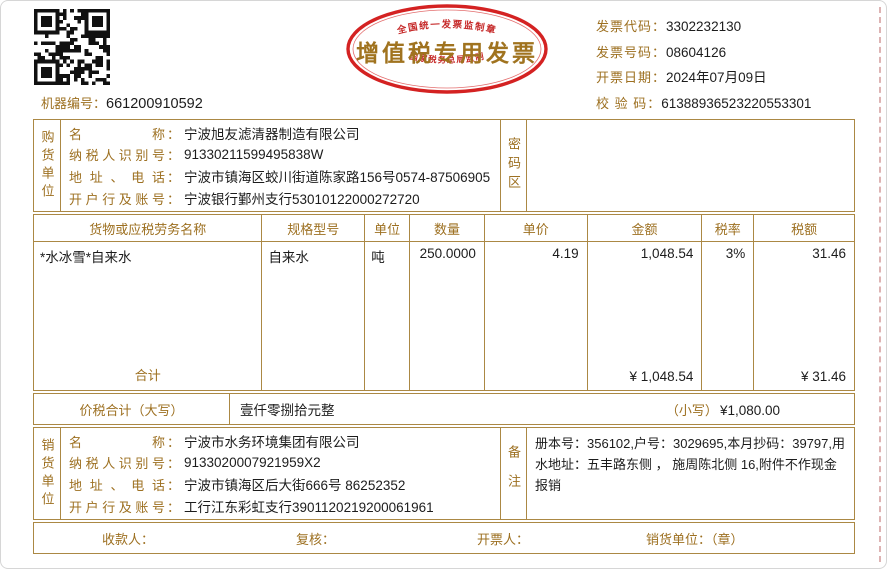 This screenshot has height=569, width=887. I want to click on spec-column: 自来水, so click(314, 316).